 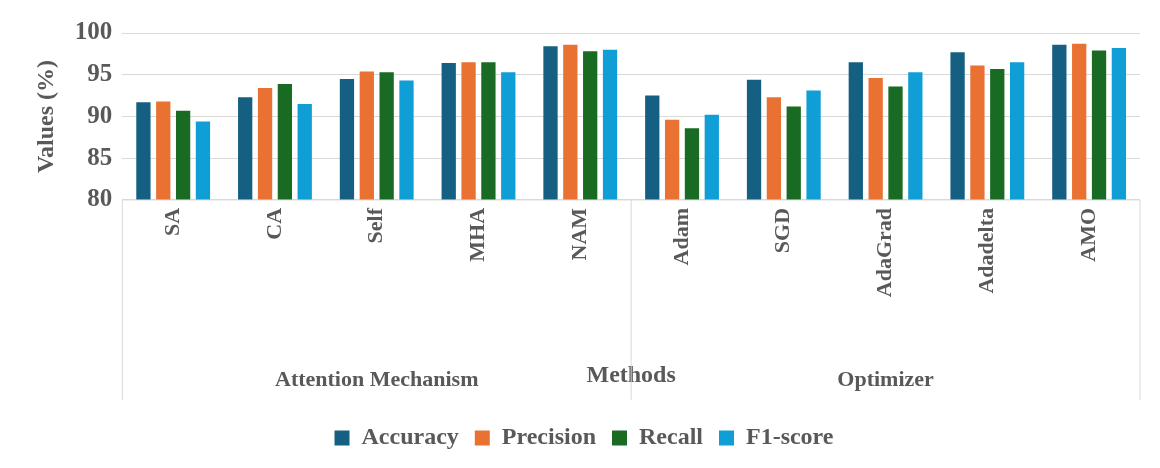 What do you see at coordinates (375, 225) in the screenshot?
I see `x-tick-label: Self` at bounding box center [375, 225].